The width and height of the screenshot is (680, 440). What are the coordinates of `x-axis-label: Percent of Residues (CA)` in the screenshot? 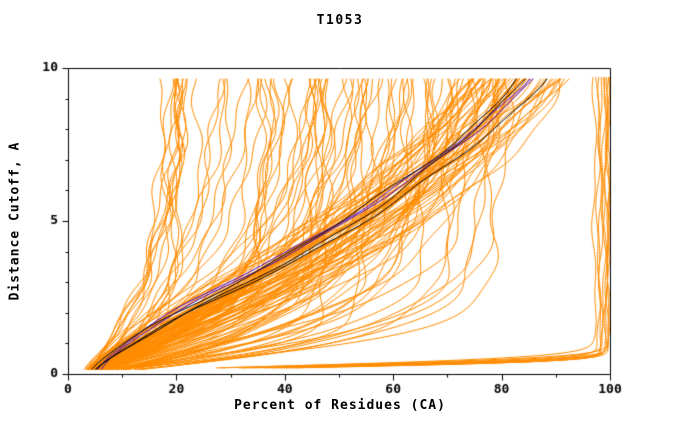 It's located at (340, 405).